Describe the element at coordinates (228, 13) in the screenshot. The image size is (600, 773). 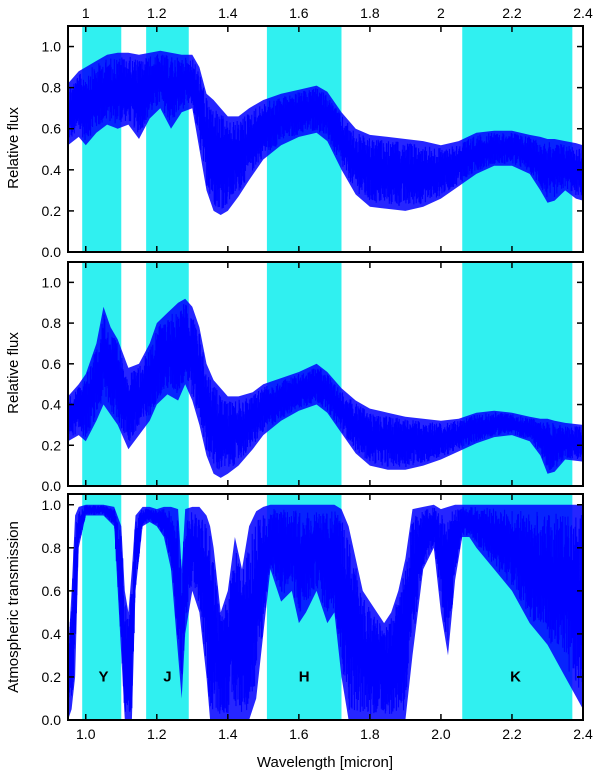
I see `xtick-label-top: 1.4` at that location.